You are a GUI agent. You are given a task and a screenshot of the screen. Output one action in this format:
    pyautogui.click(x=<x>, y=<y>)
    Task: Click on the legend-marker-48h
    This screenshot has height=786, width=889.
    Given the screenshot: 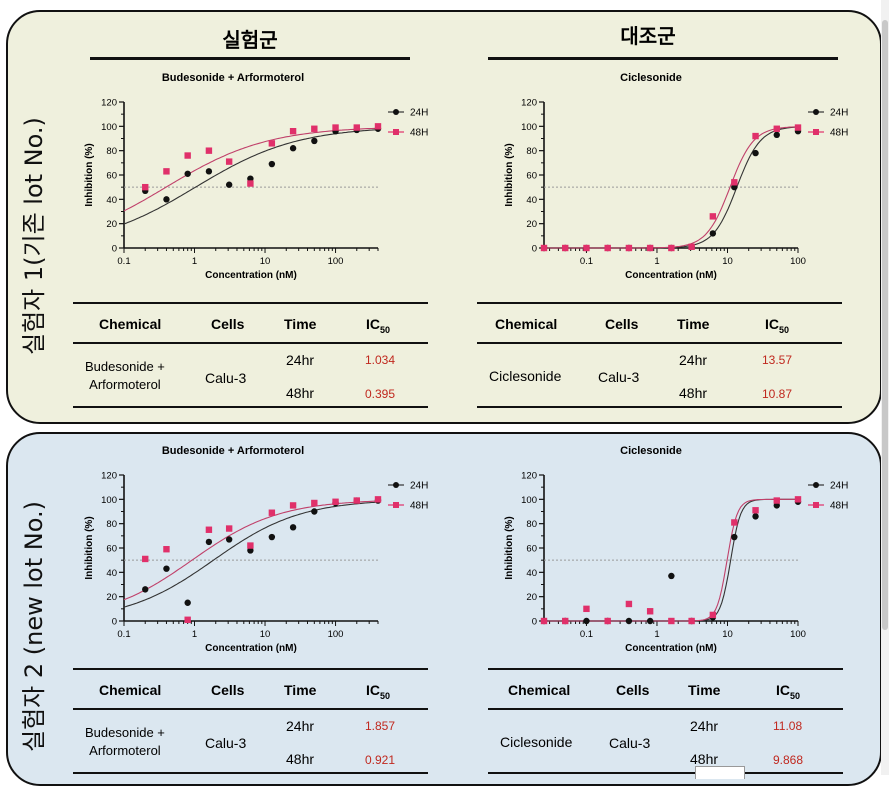 What is the action you would take?
    pyautogui.click(x=396, y=132)
    